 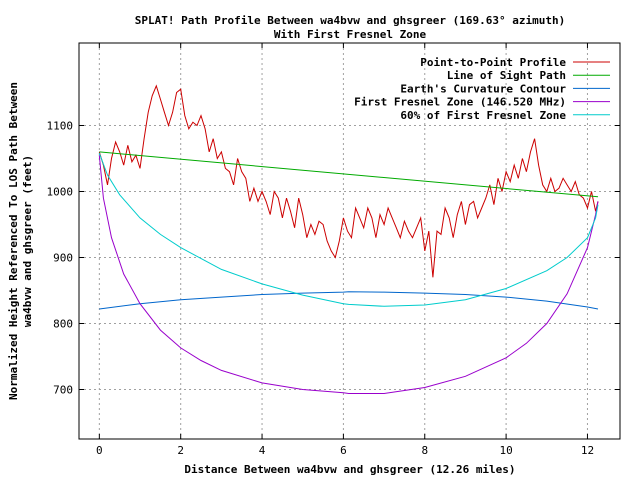 I want to click on x-tick-label: 6, so click(x=343, y=450).